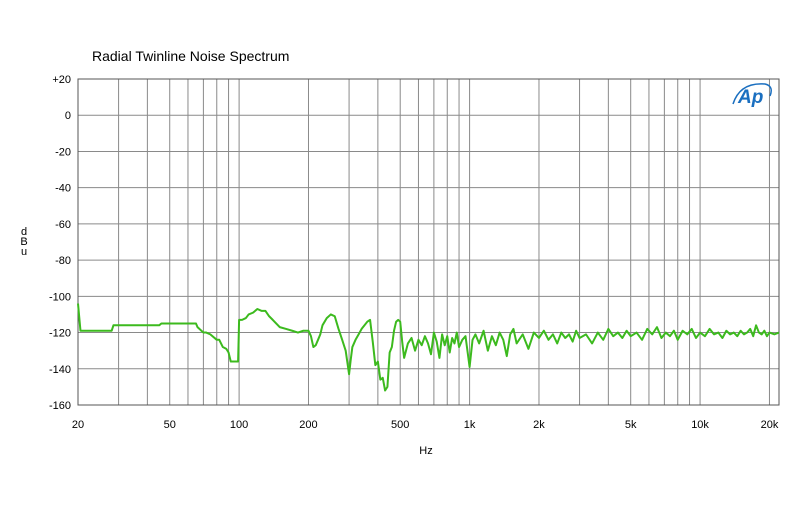 Image resolution: width=800 pixels, height=505 pixels. I want to click on x-tick-label: 20, so click(78, 425).